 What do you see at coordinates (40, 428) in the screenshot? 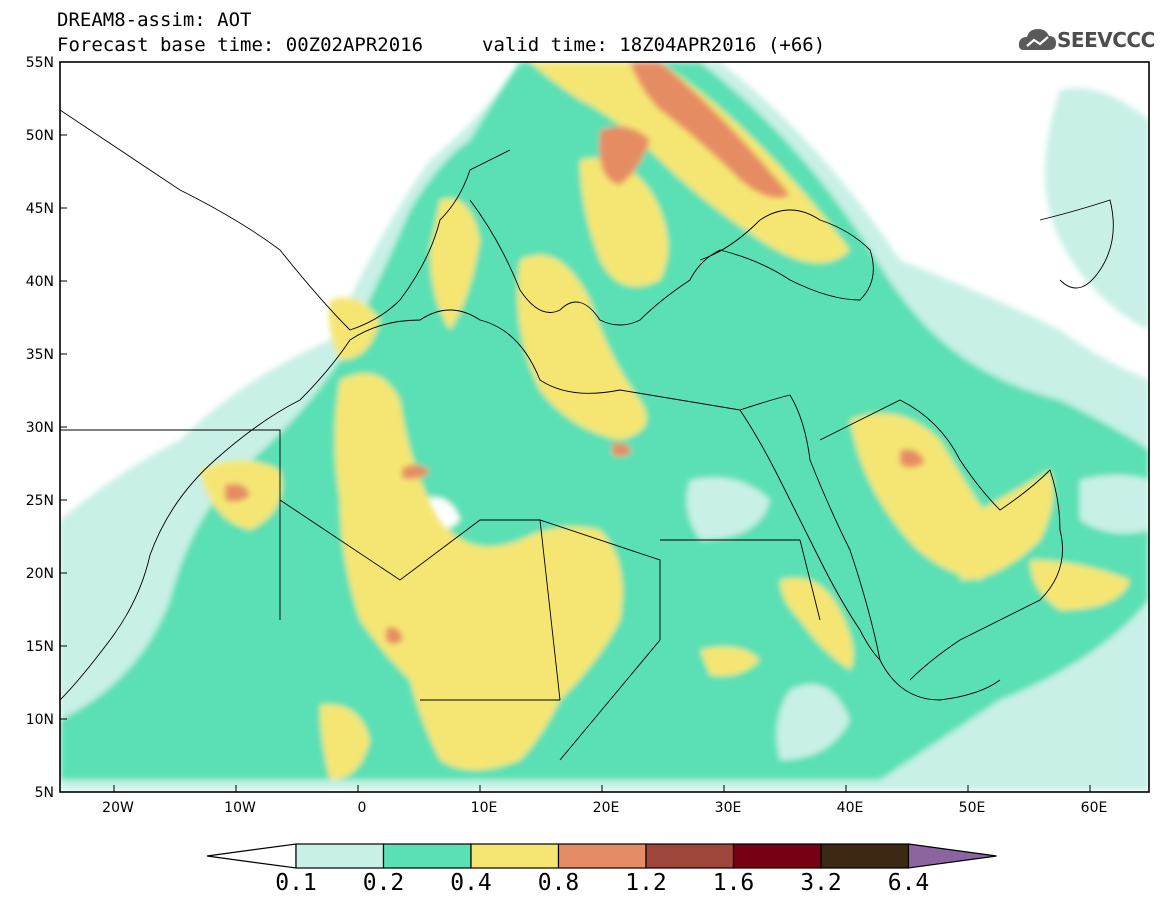
I see `lat-label: 30N` at bounding box center [40, 428].